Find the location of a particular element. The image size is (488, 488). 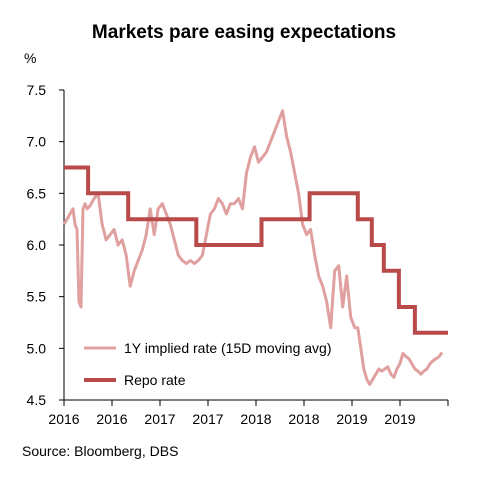

y-tick-labels: 7.5 7.0 6.5 6.0 5.5 5.0 4.5 is located at coordinates (45, 245).